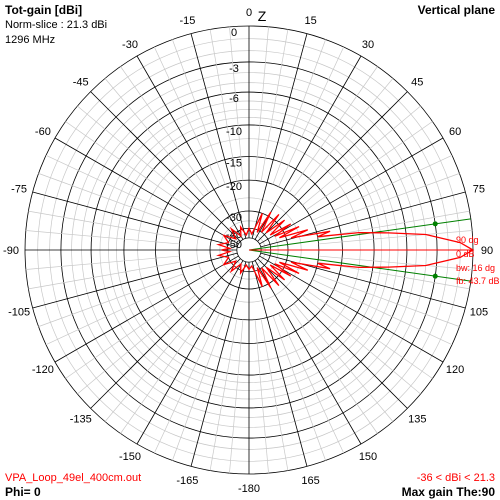 The height and width of the screenshot is (500, 500). What do you see at coordinates (249, 13) in the screenshot?
I see `angle-label: 0` at bounding box center [249, 13].